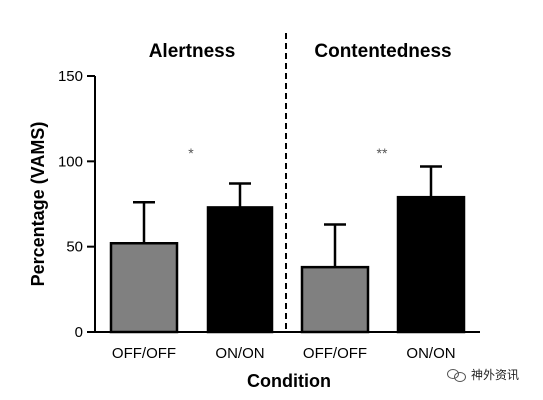  I want to click on x-axis-title: Condition, so click(289, 381).